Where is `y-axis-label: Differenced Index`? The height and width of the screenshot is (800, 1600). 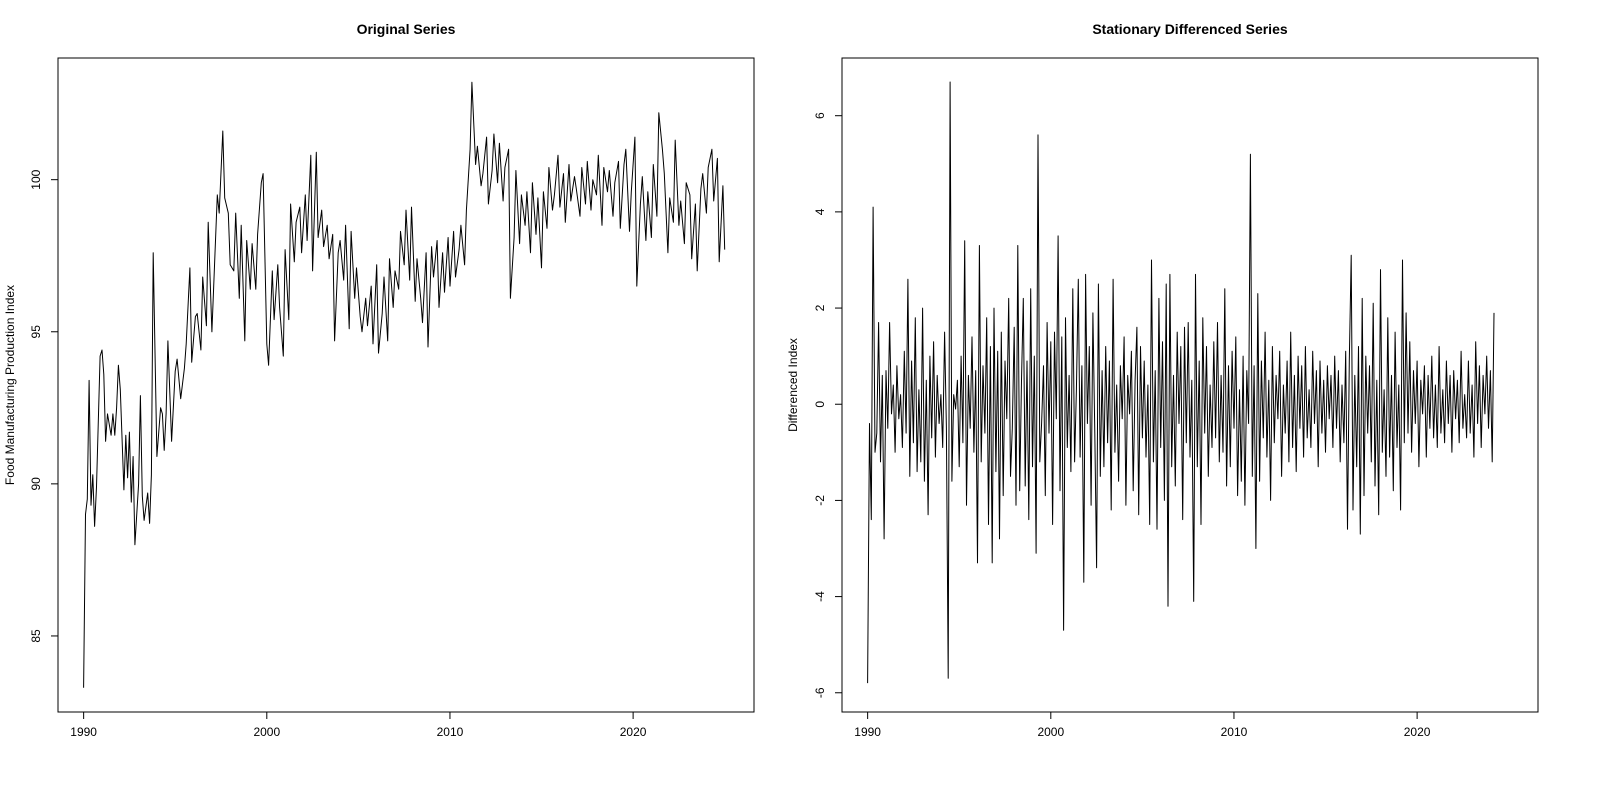
y-axis-label: Differenced Index is located at coordinates (793, 385).